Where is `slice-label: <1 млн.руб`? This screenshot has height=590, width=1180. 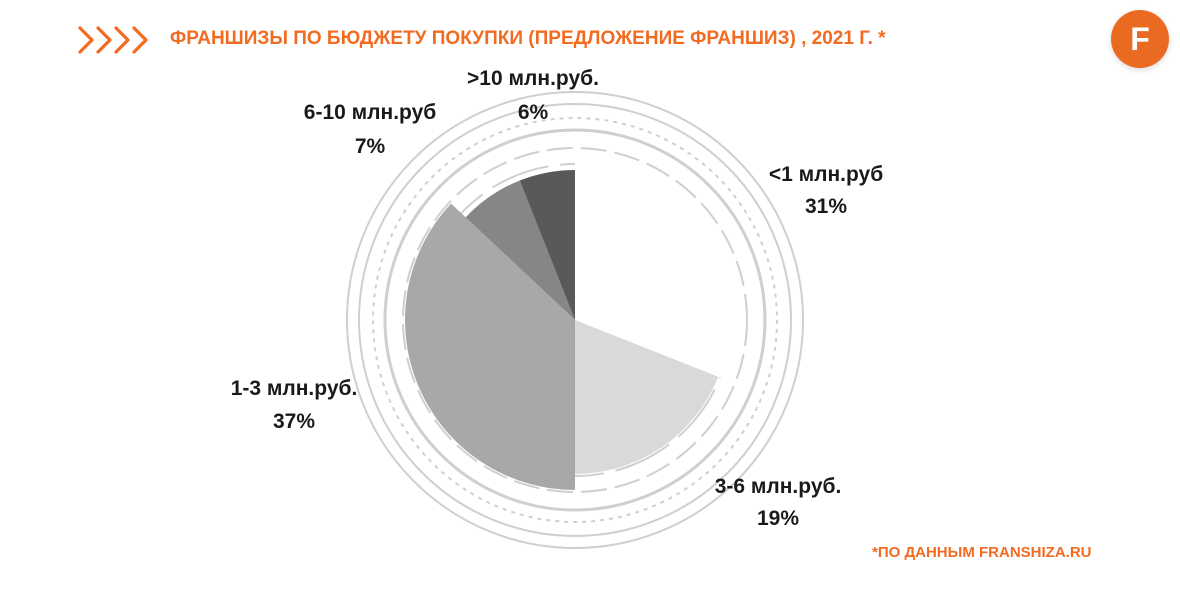 slice-label: <1 млн.руб is located at coordinates (826, 174).